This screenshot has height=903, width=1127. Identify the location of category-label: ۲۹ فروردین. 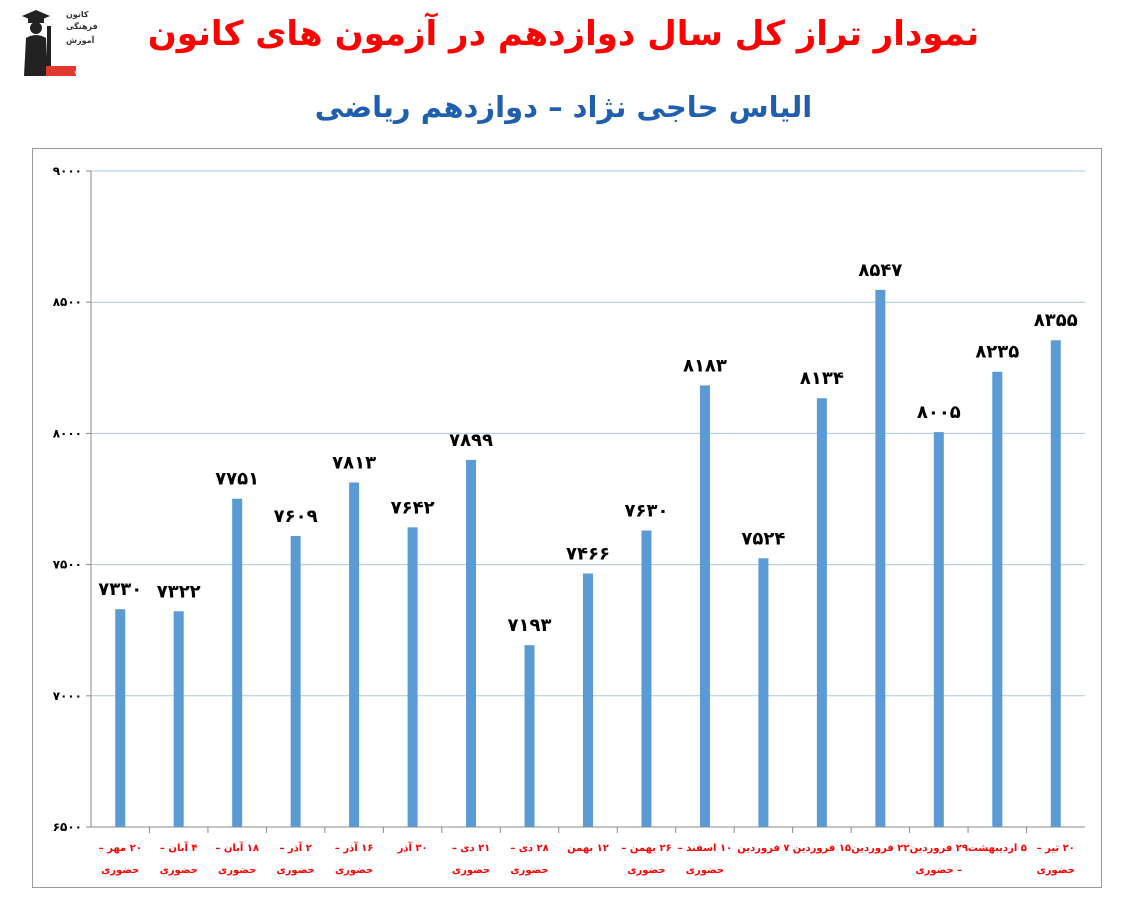
(939, 848).